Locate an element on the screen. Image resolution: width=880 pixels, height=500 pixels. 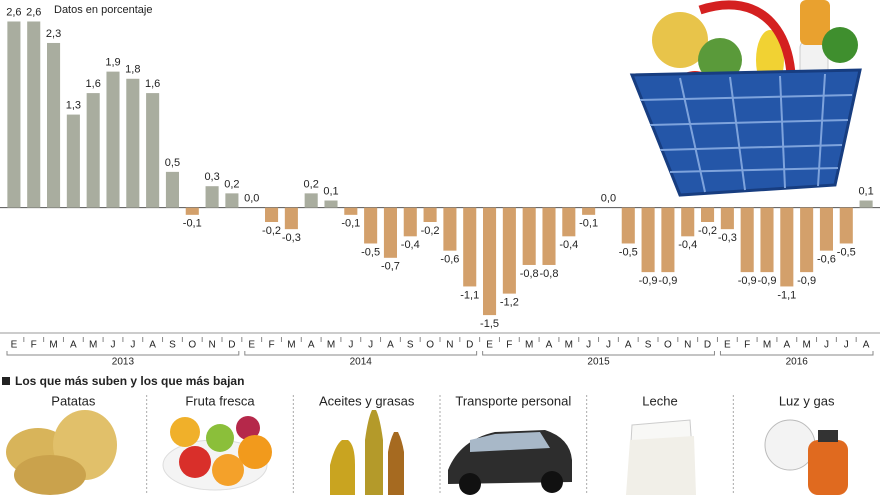
value-label: 1,3 is located at coordinates (73, 105).